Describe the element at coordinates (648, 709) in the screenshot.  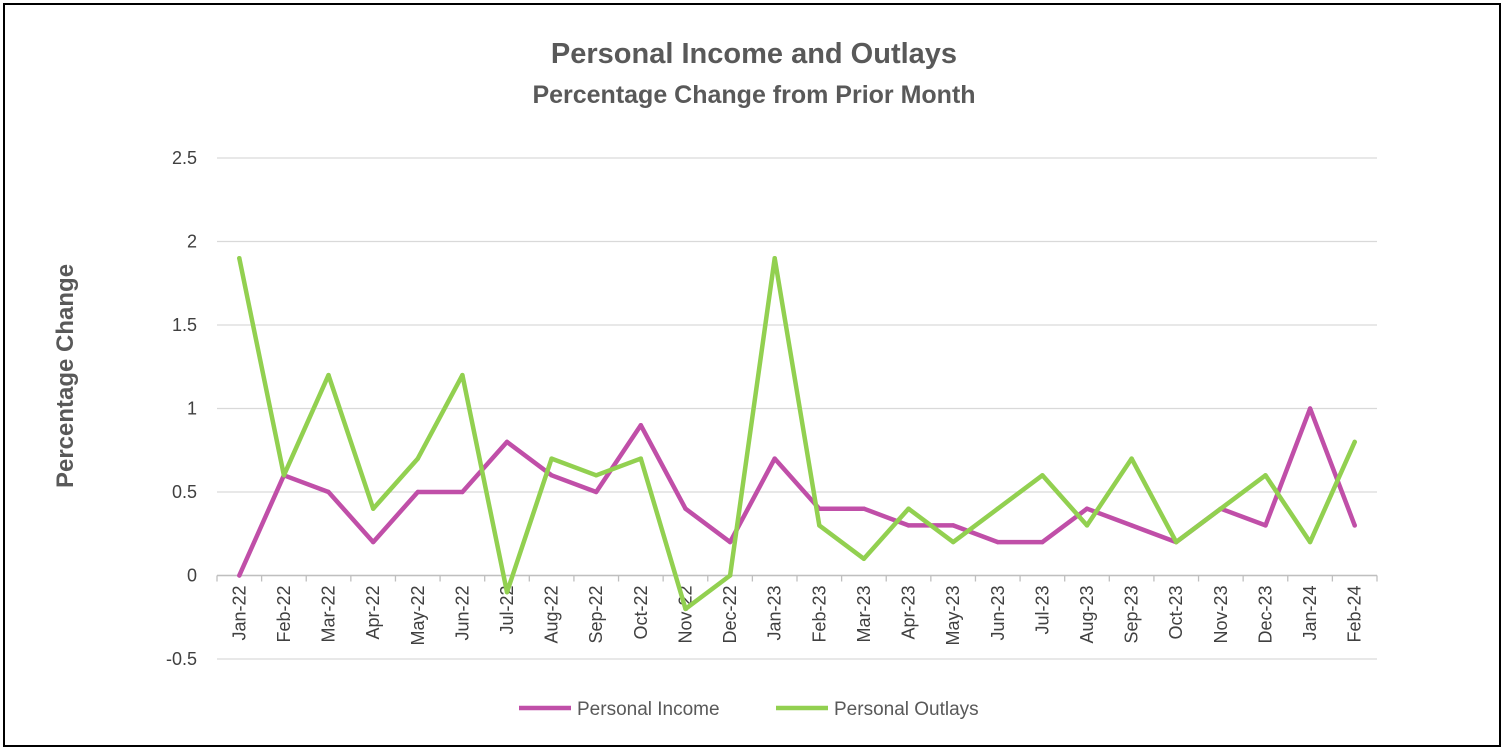
I see `legend-label: Personal Income` at that location.